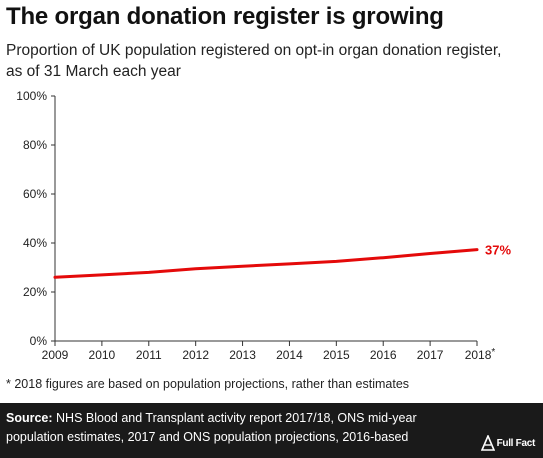 The height and width of the screenshot is (458, 543). What do you see at coordinates (242, 355) in the screenshot?
I see `x-tick-label: 2013` at bounding box center [242, 355].